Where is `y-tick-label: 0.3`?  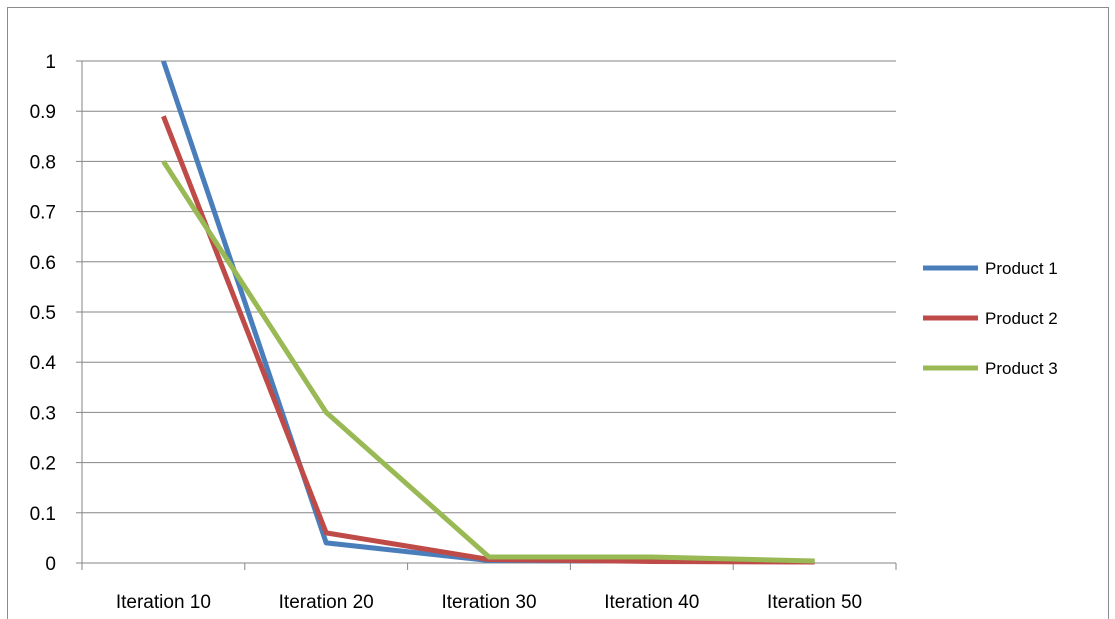 y-tick-label: 0.3 is located at coordinates (43, 413).